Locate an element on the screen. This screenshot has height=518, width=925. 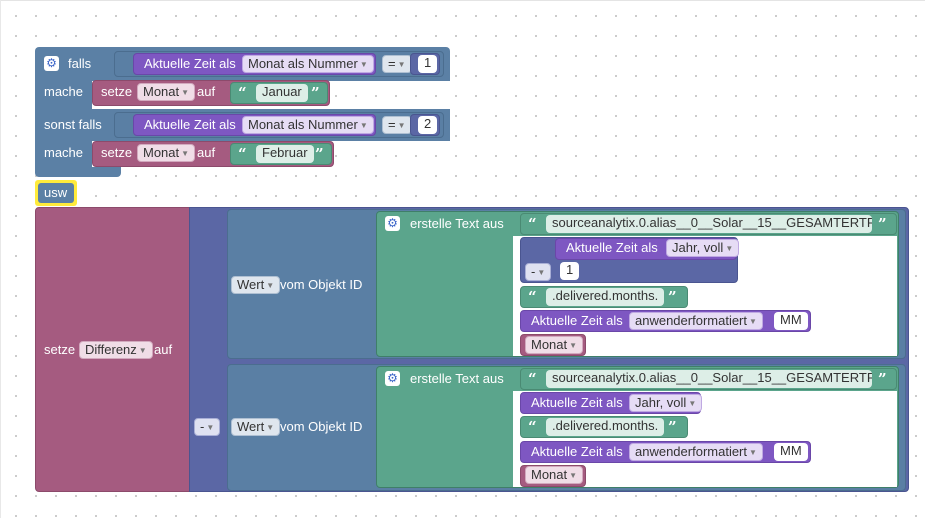
time-label-1: Aktuelle Zeit als is located at coordinates (190, 63).